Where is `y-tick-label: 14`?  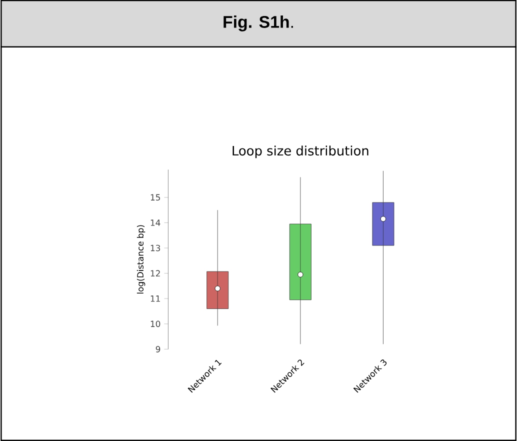 y-tick-label: 14 is located at coordinates (155, 223).